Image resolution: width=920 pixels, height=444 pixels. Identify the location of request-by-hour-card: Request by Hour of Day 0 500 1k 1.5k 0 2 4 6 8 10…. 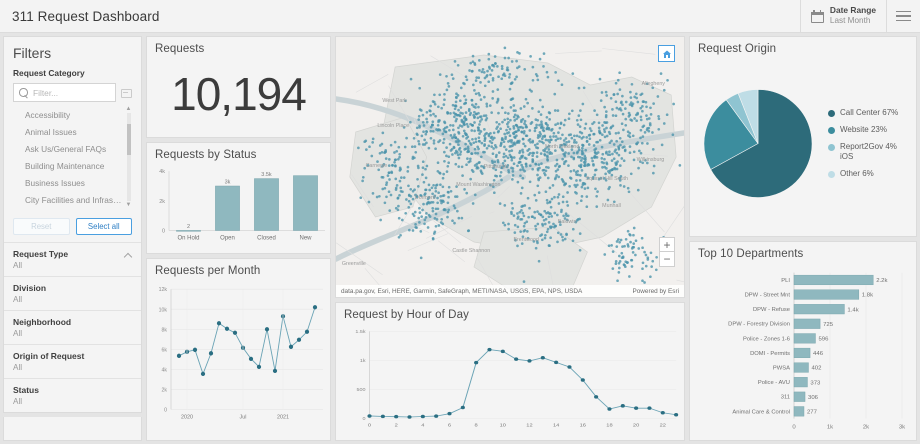
(510, 371).